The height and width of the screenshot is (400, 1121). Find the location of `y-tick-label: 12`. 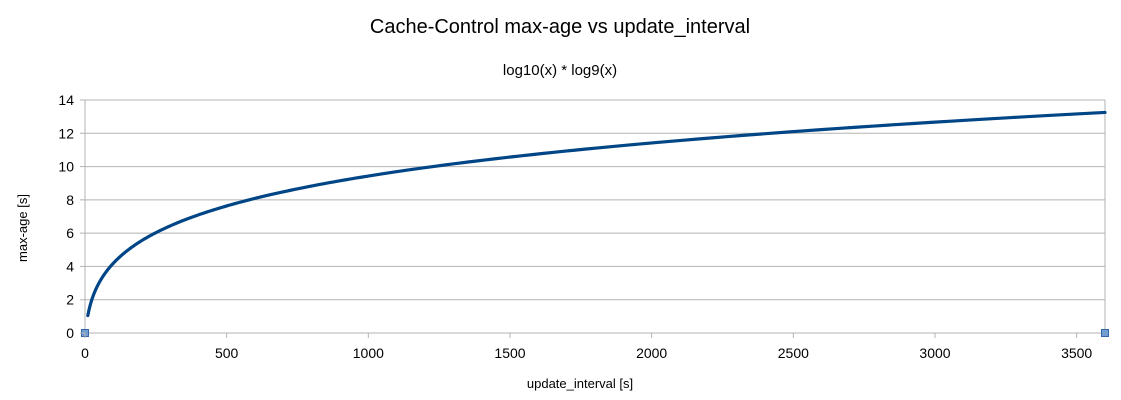

y-tick-label: 12 is located at coordinates (66, 133).